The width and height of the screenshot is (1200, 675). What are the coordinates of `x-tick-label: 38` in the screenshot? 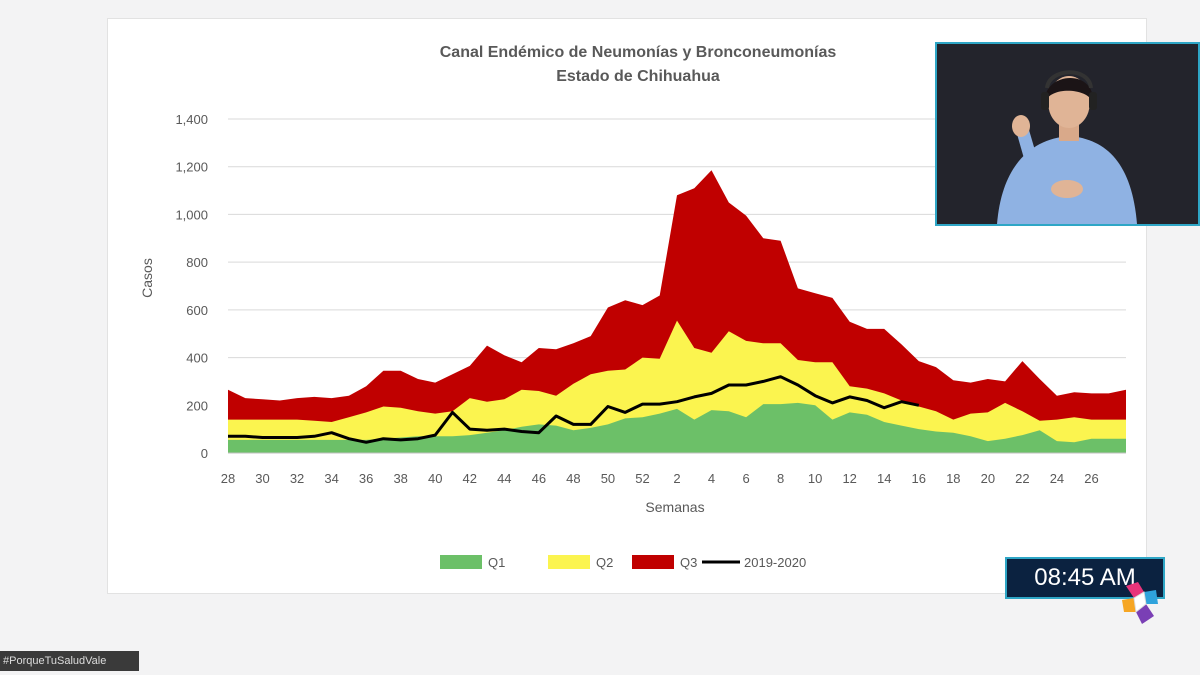 It's located at (400, 478).